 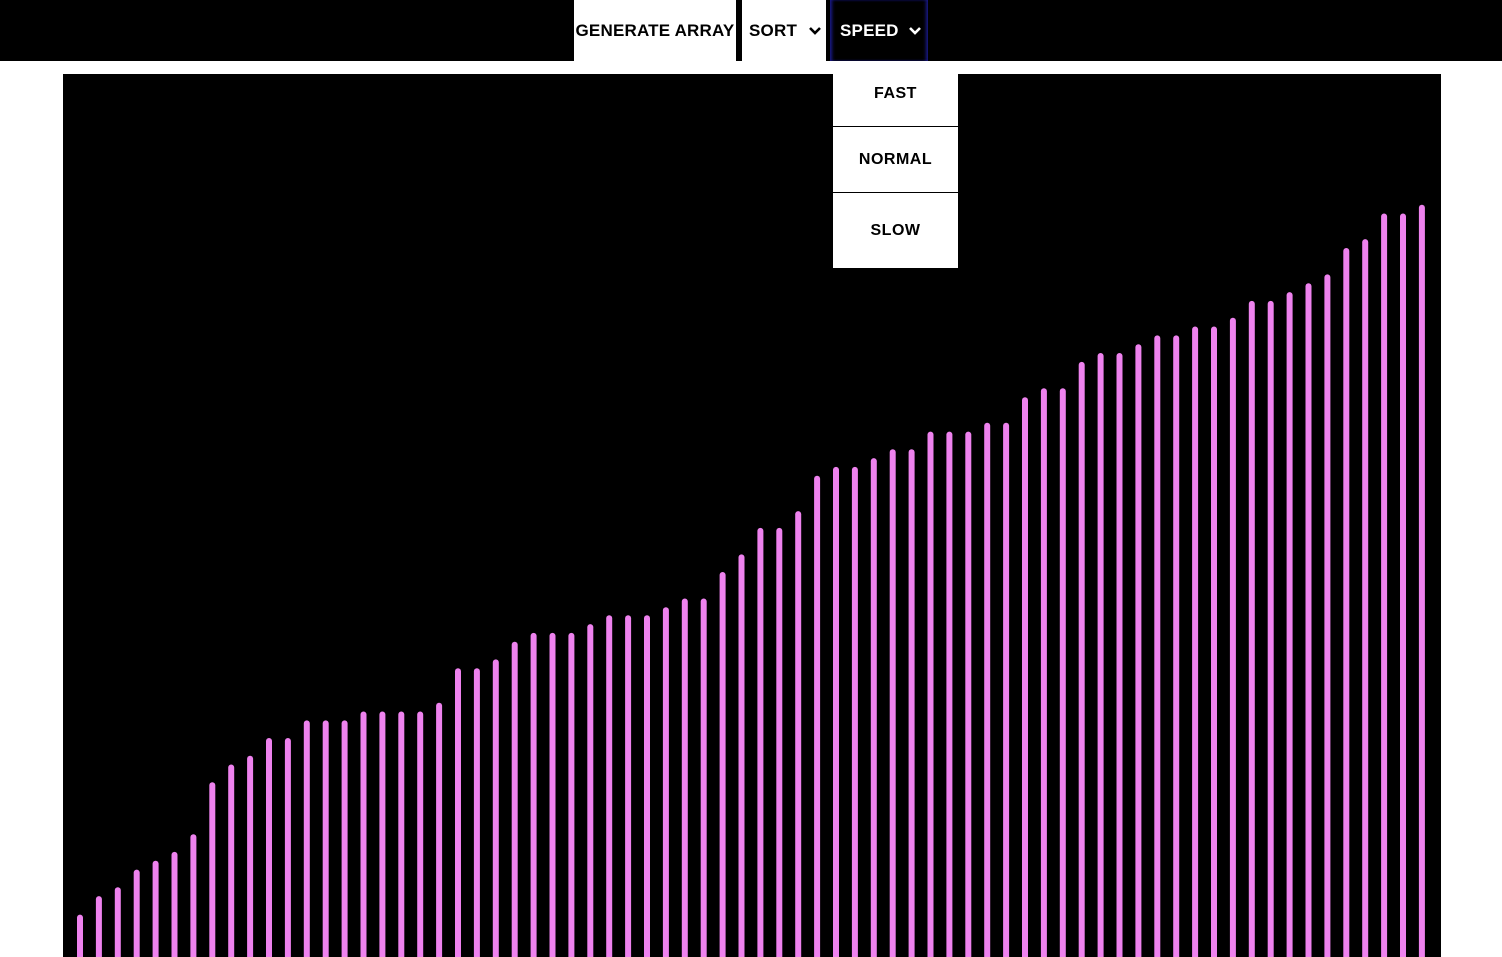 I want to click on speed-label: SPEED, so click(x=869, y=30).